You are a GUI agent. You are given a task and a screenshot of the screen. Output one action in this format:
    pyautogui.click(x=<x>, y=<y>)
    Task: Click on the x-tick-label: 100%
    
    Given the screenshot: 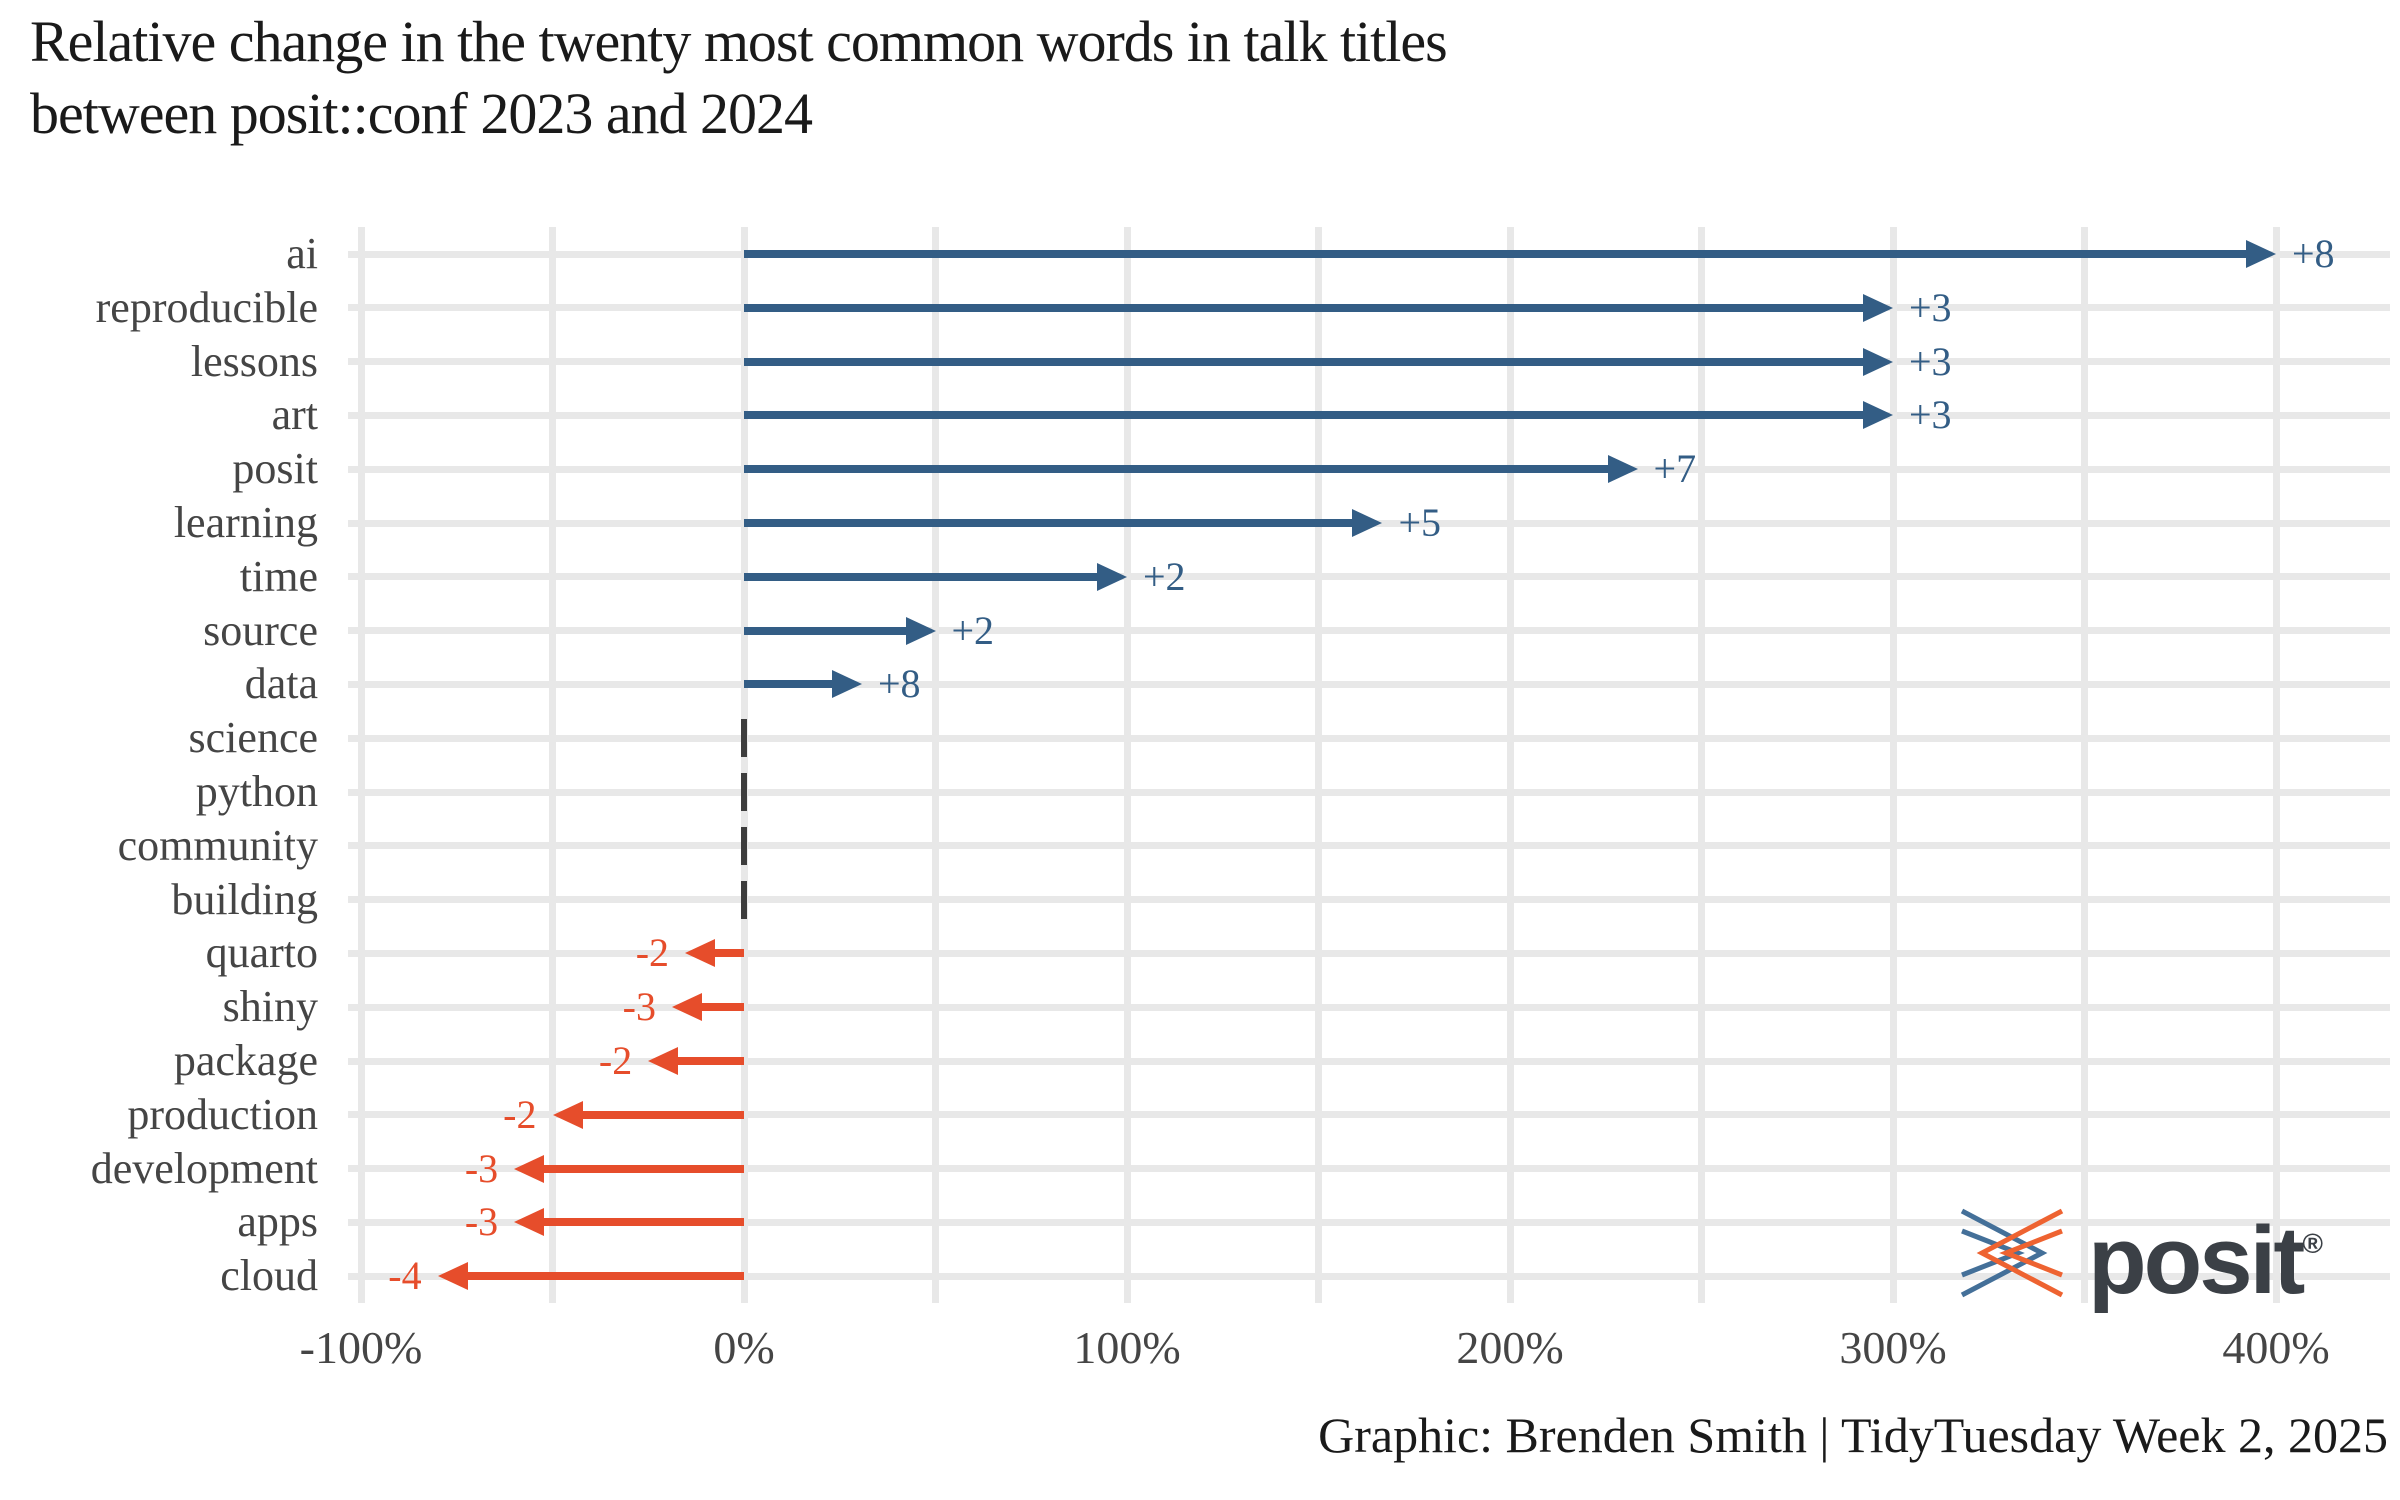 What is the action you would take?
    pyautogui.click(x=1127, y=1347)
    